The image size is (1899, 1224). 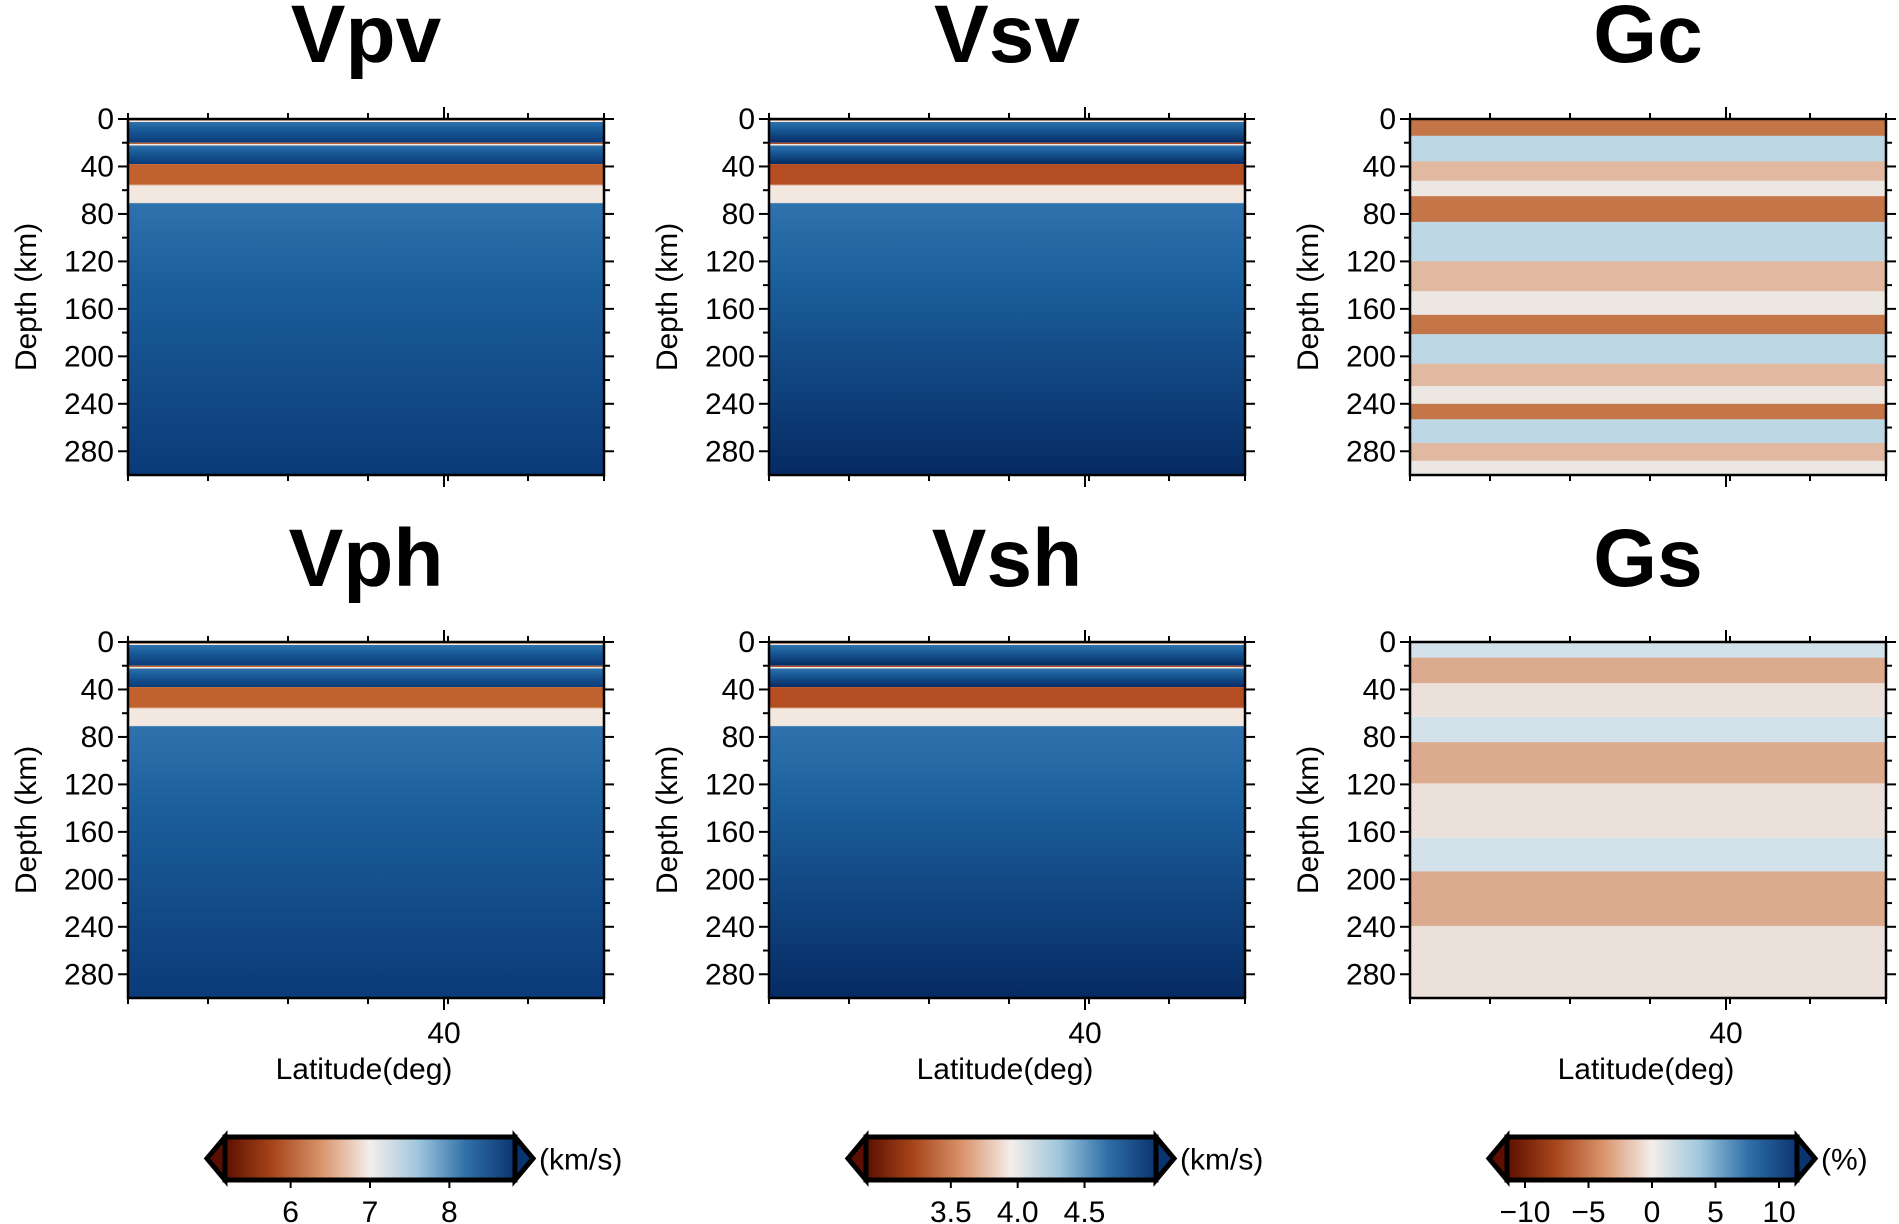 What do you see at coordinates (366, 40) in the screenshot?
I see `panel-title: Vpv` at bounding box center [366, 40].